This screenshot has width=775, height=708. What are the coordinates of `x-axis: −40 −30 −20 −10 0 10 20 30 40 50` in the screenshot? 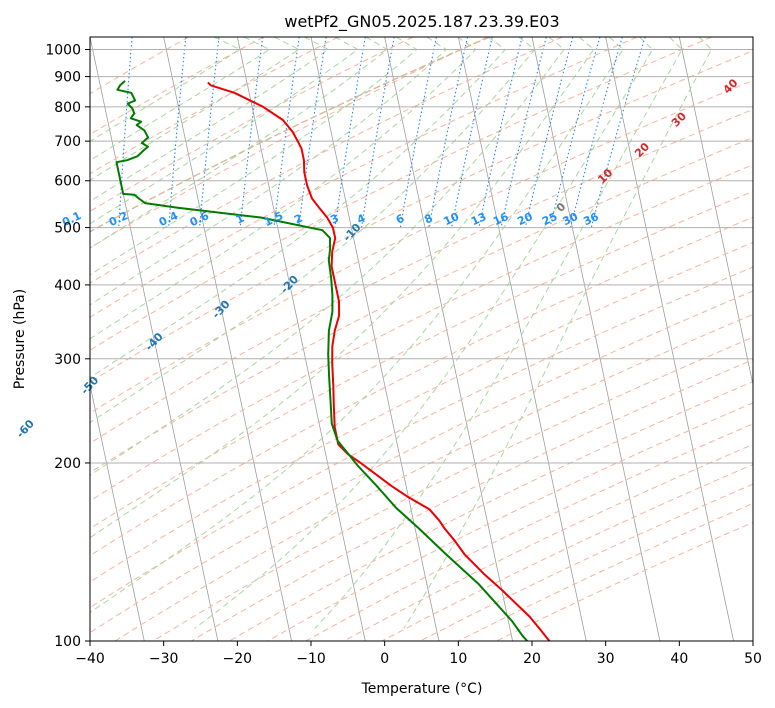 It's located at (418, 654).